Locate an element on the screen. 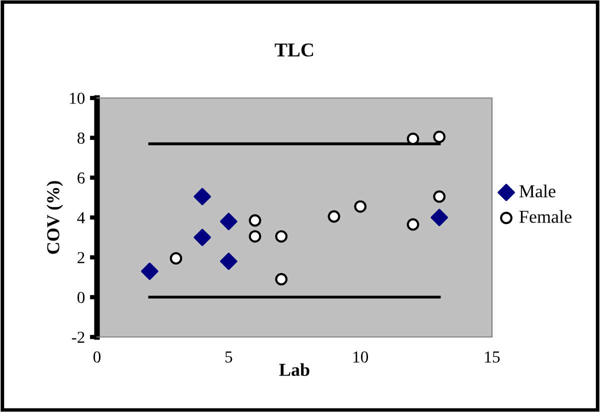 Image resolution: width=600 pixels, height=412 pixels. y-tick-label: 6 is located at coordinates (81, 178).